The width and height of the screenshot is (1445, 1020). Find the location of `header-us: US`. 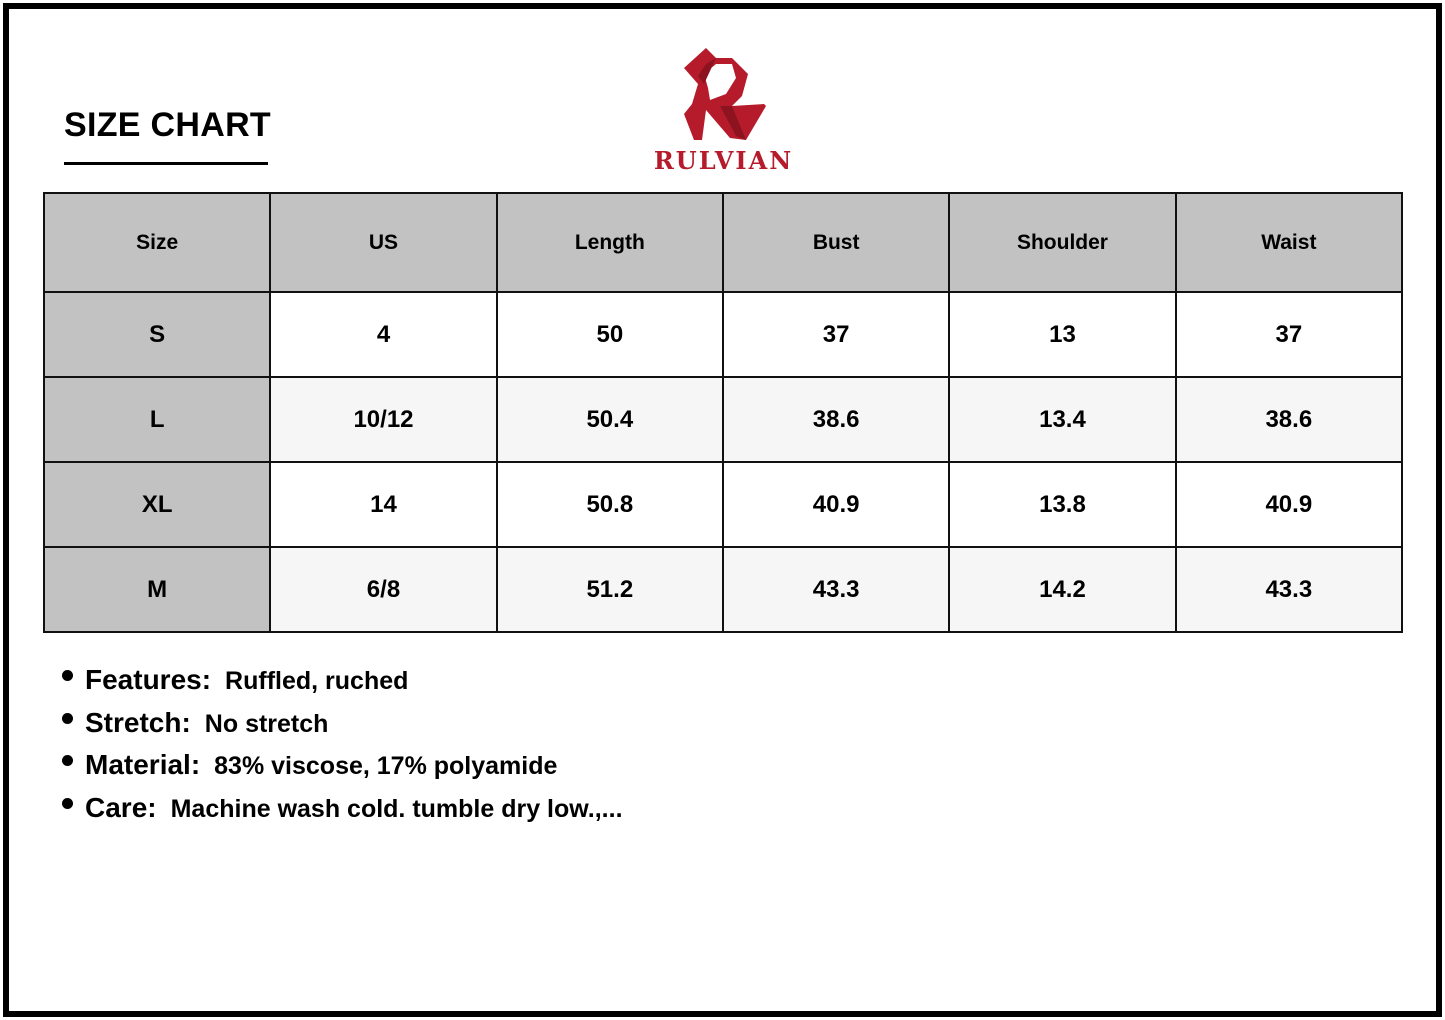

header-us: US is located at coordinates (383, 242).